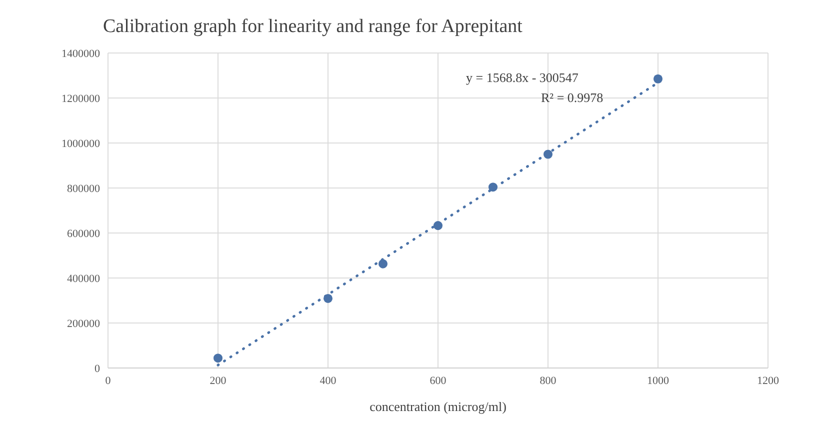 This screenshot has width=820, height=443. What do you see at coordinates (97, 368) in the screenshot?
I see `y-tick-label: 0` at bounding box center [97, 368].